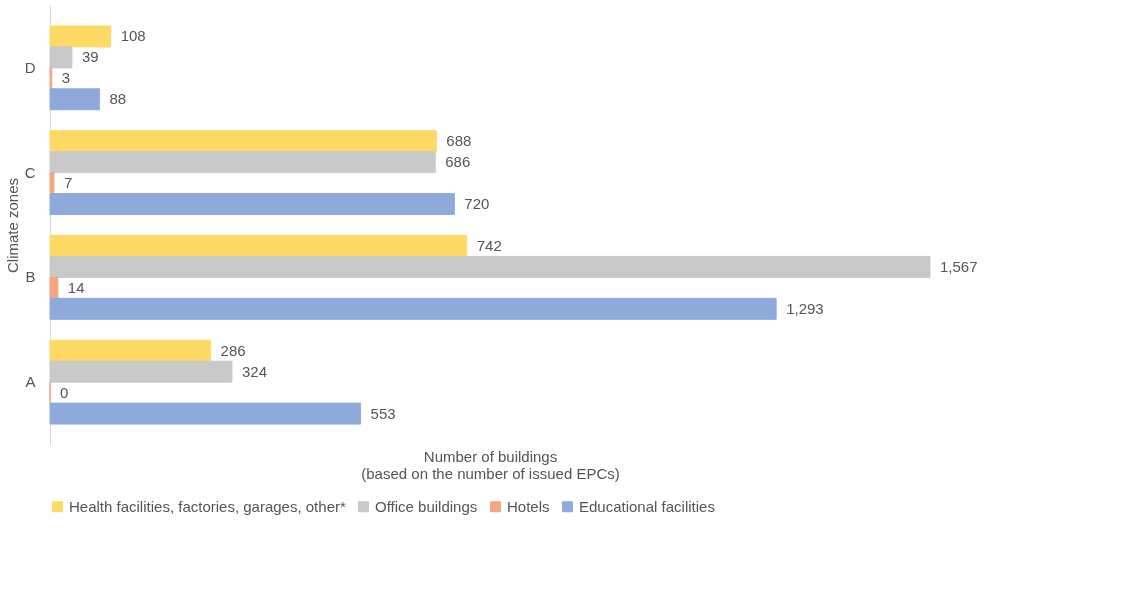  What do you see at coordinates (64, 392) in the screenshot?
I see `data-label: 0` at bounding box center [64, 392].